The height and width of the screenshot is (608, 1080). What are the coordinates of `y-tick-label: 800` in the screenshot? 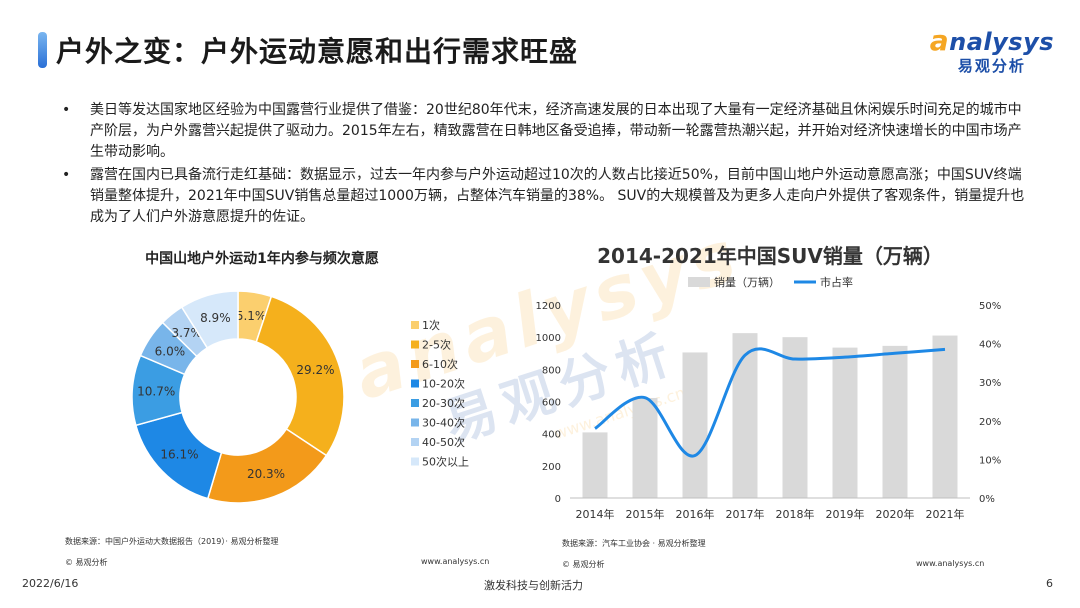 It's located at (551, 370).